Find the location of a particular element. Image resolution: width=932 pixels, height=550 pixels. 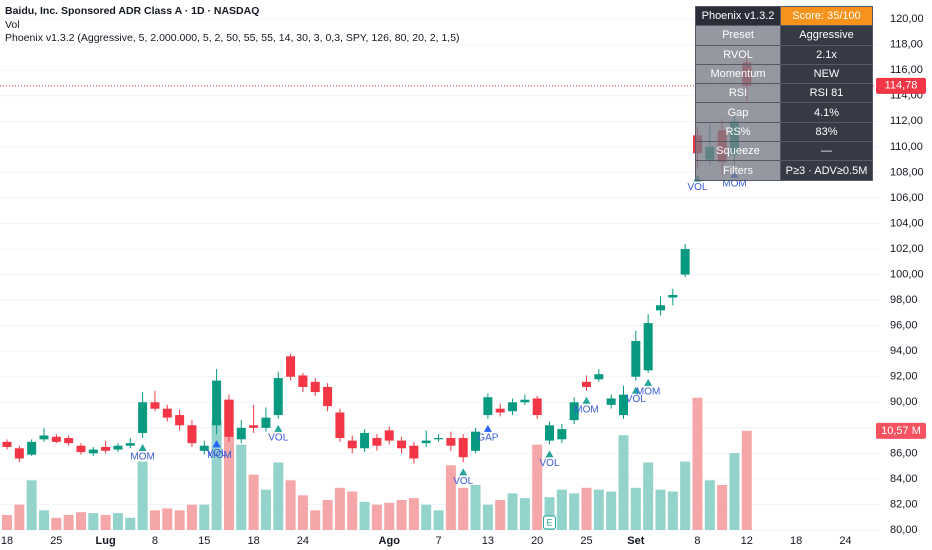

panel-cell: RSI is located at coordinates (738, 93).